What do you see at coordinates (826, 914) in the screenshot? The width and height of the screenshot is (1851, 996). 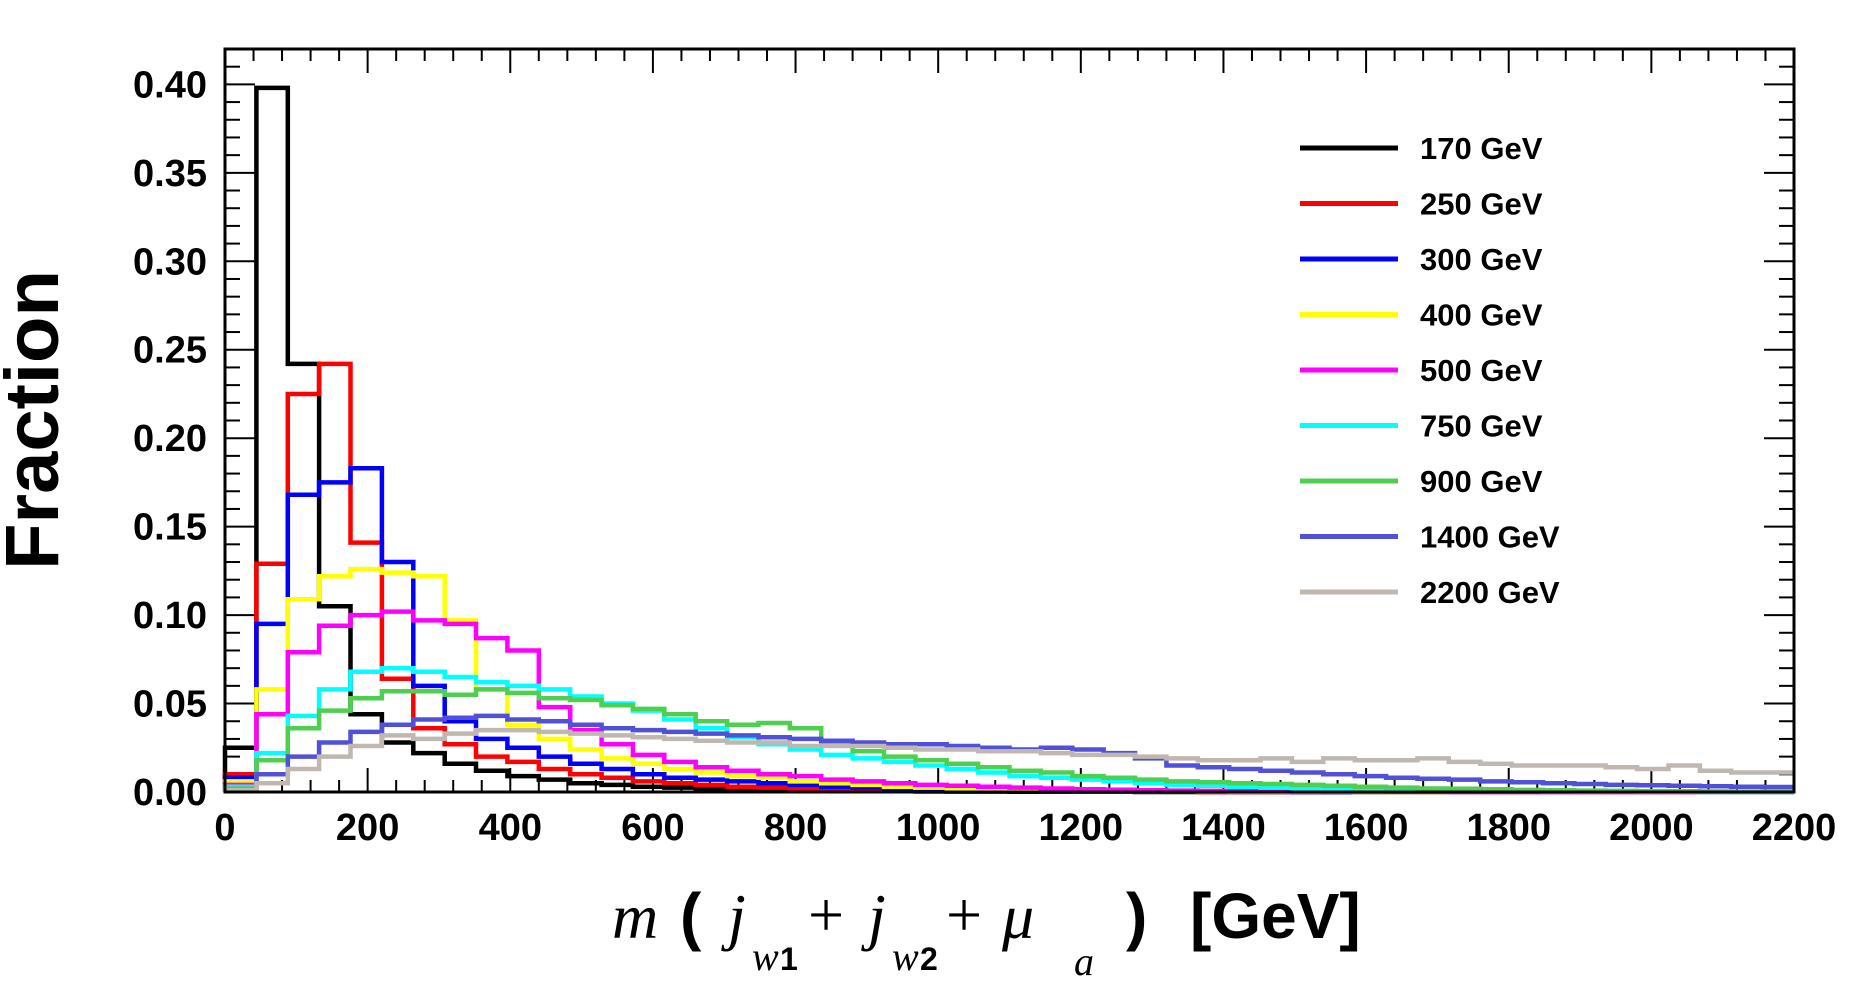 I see `x-label-plus1: +` at bounding box center [826, 914].